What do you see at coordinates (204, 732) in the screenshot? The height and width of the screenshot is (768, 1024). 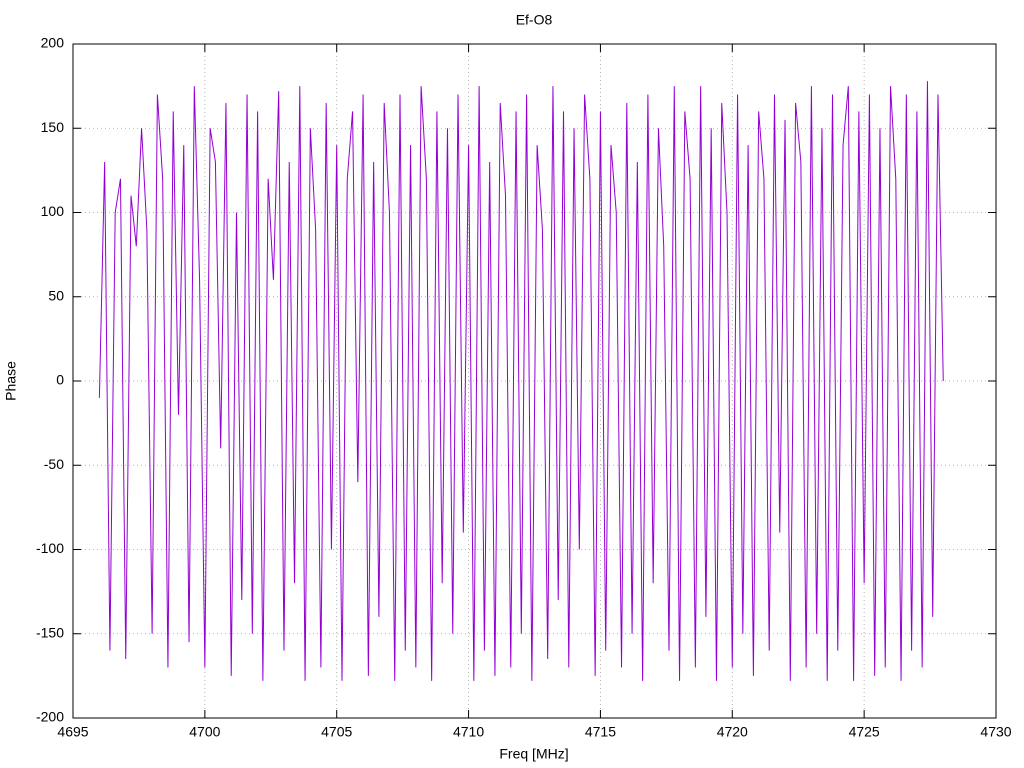 I see `x-tick-label: 4700` at bounding box center [204, 732].